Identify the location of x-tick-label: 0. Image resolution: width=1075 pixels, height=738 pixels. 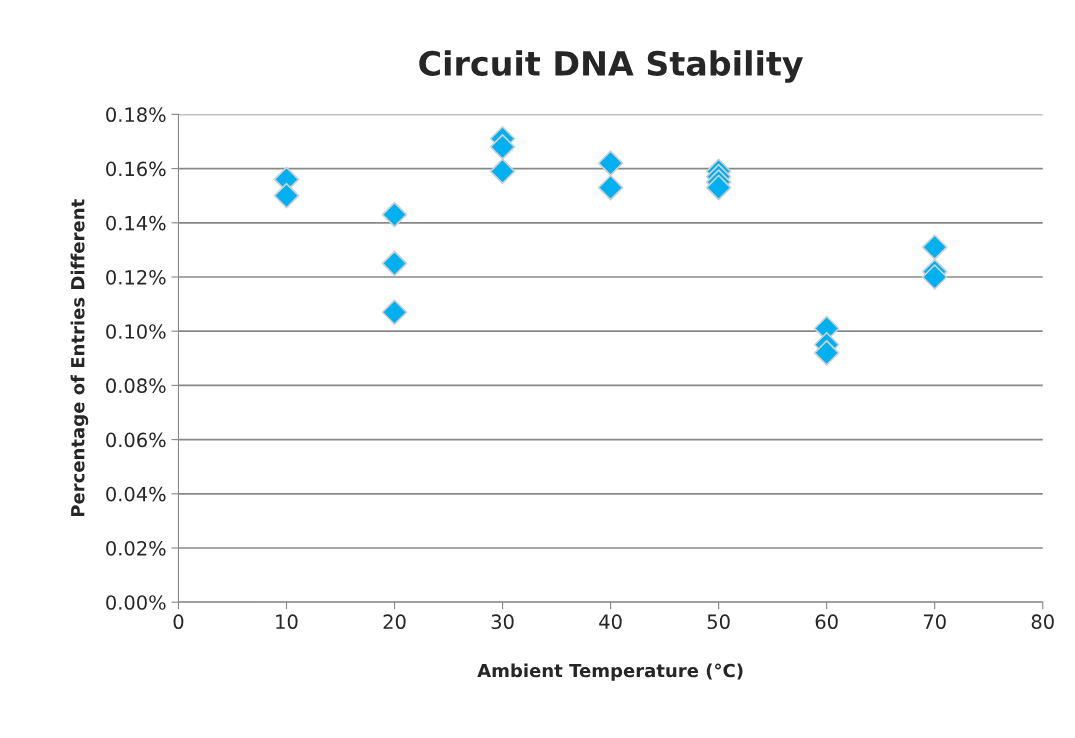
(178, 622).